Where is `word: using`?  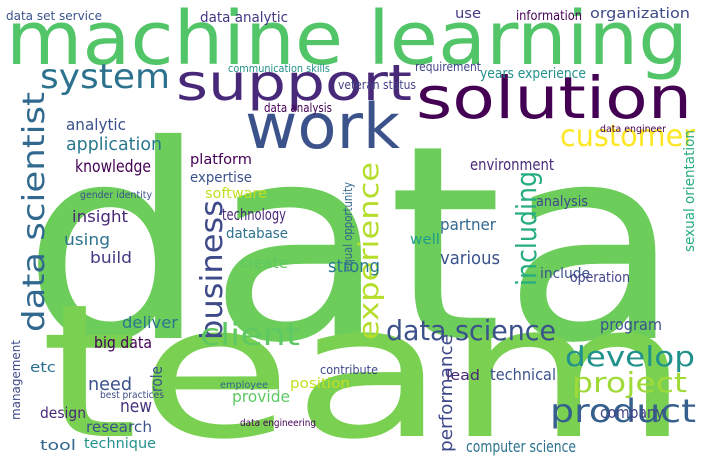 word: using is located at coordinates (87, 239).